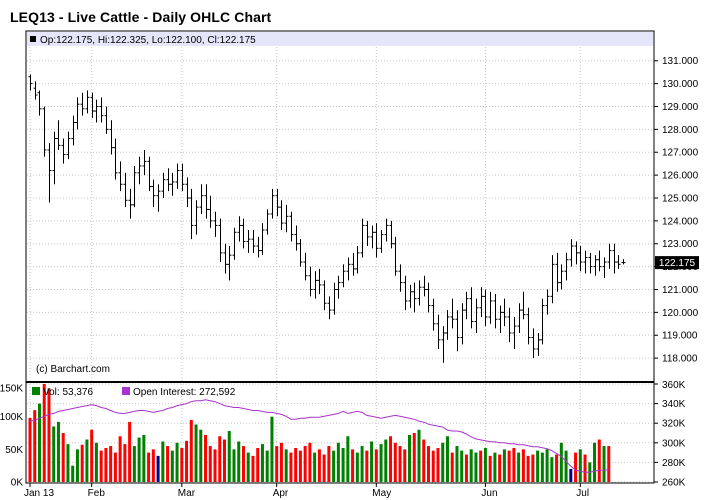 The width and height of the screenshot is (705, 500). I want to click on oi-tick-label: 260K, so click(674, 483).